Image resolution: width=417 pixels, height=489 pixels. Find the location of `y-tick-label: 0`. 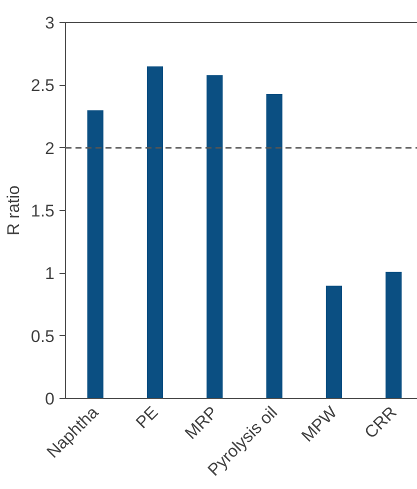

y-tick-label: 0 is located at coordinates (50, 399).